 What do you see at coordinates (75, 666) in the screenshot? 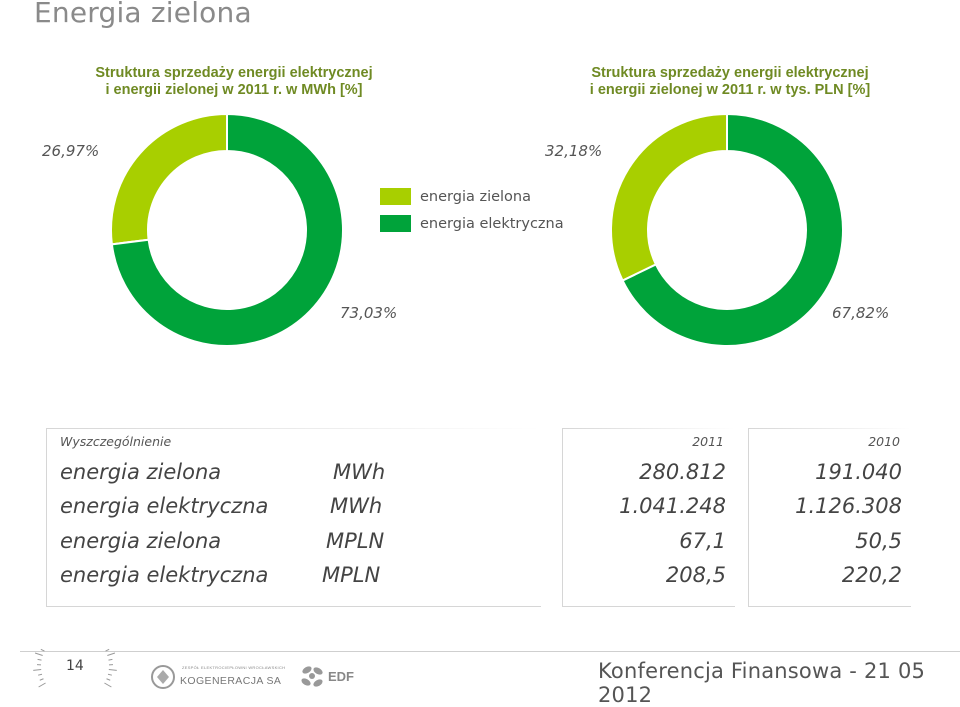
I see `page-number: 14` at bounding box center [75, 666].